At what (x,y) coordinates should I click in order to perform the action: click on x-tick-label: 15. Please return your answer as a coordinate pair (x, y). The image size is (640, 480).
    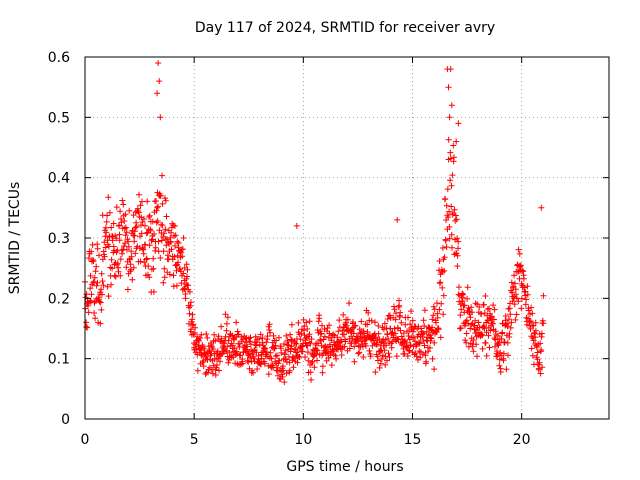
    Looking at the image, I should click on (413, 440).